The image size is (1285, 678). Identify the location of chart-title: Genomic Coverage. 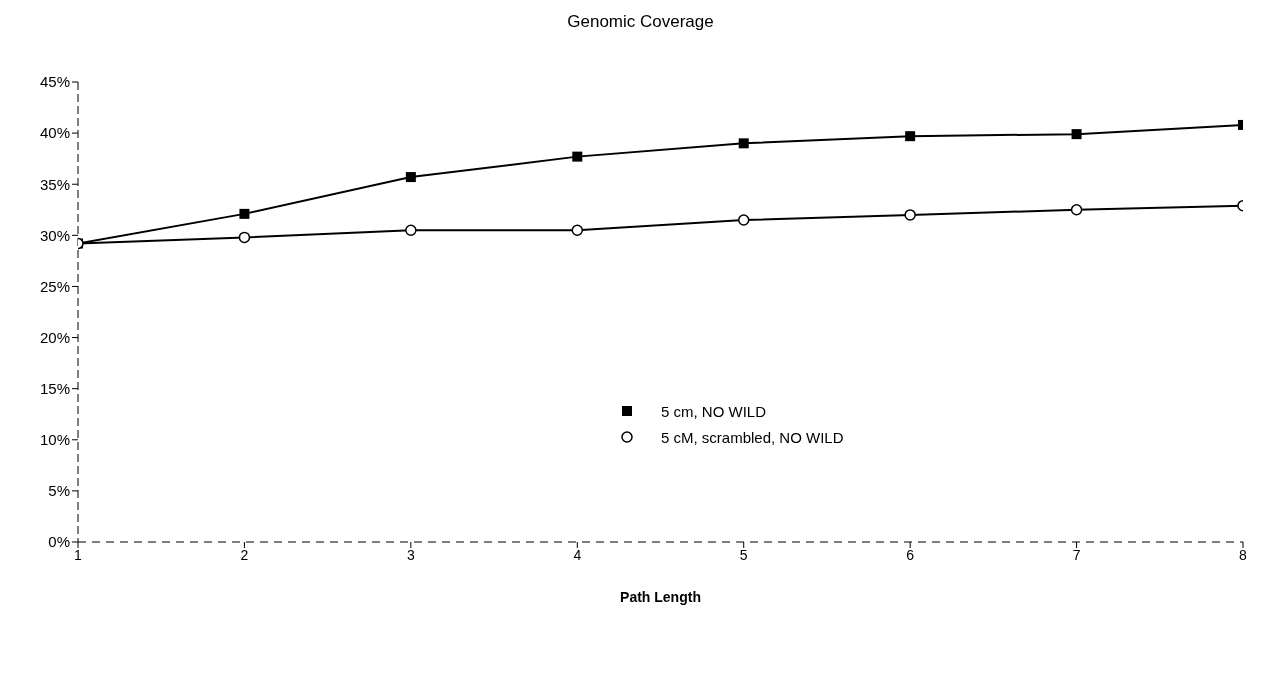
(640, 22).